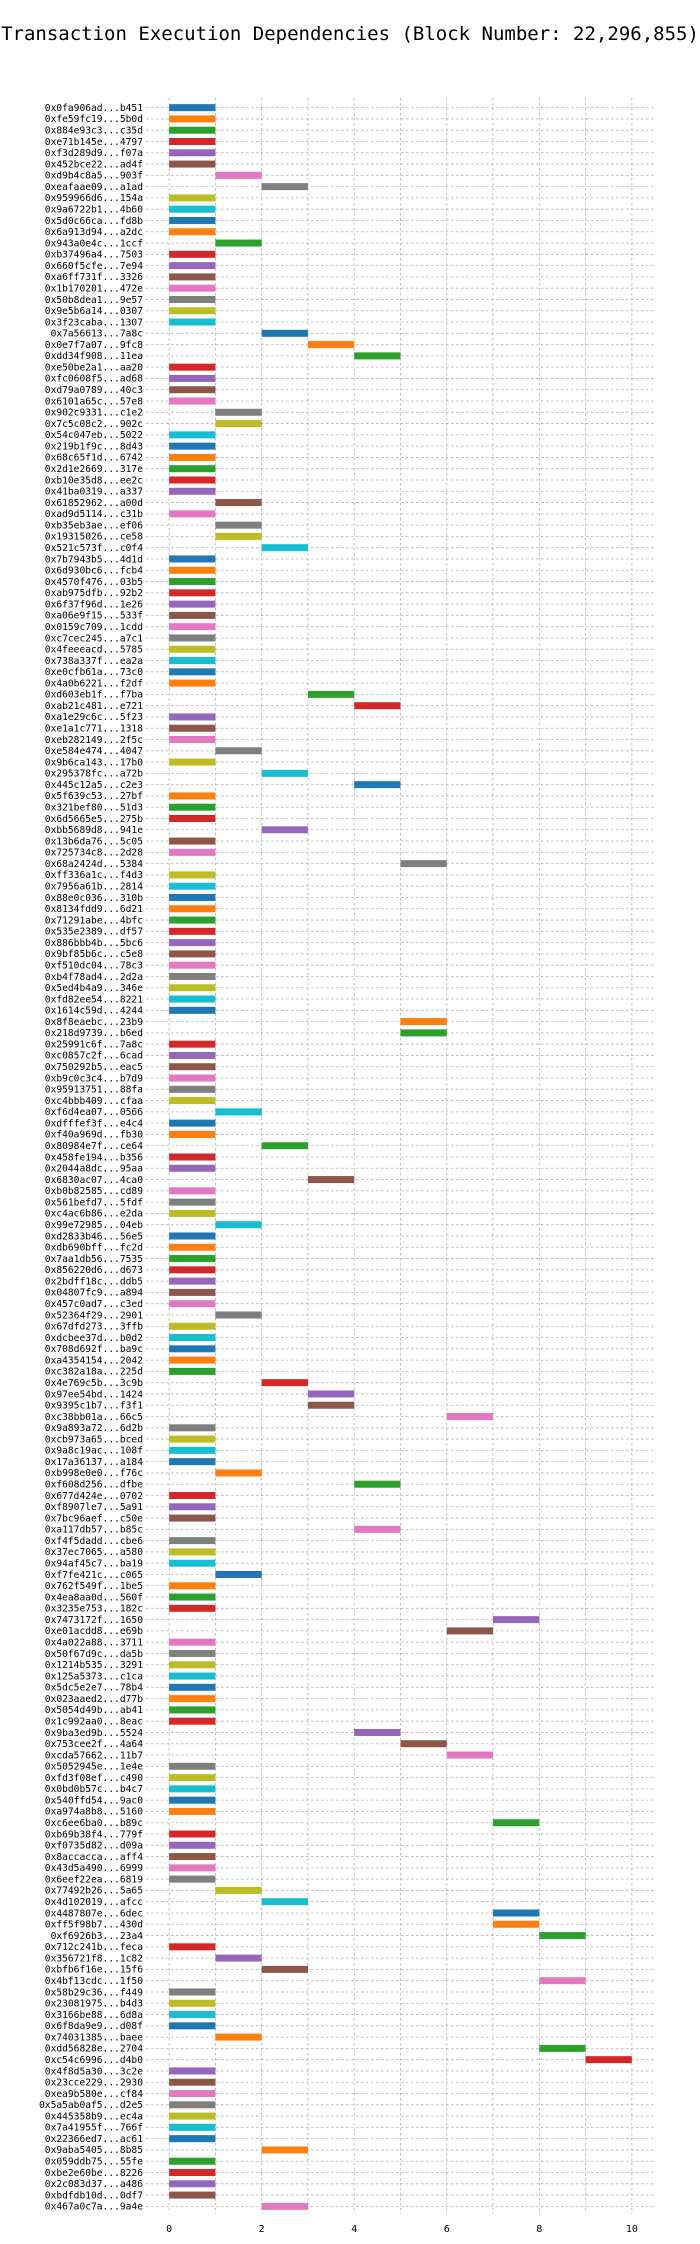 Image resolution: width=700 pixels, height=2244 pixels. Describe the element at coordinates (94, 1597) in the screenshot. I see `y-tick-label: 0x4ea8aa0d...560f` at that location.